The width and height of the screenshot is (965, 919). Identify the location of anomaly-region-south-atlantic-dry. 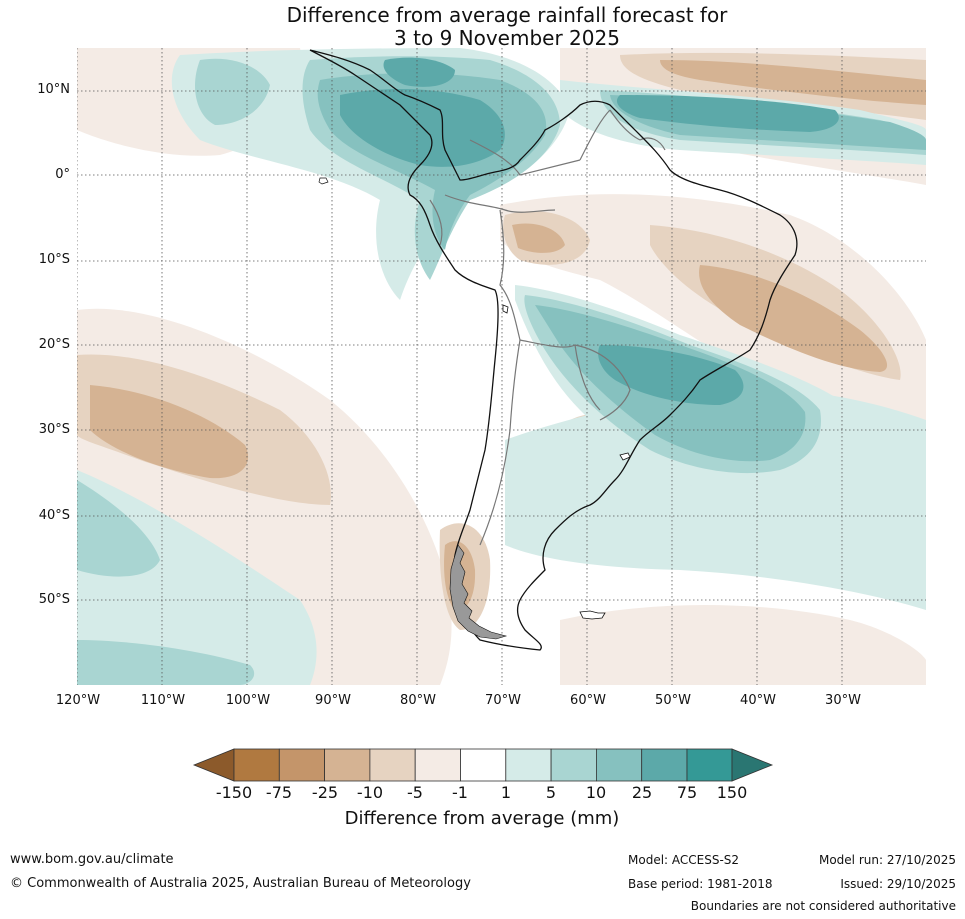
(743, 645).